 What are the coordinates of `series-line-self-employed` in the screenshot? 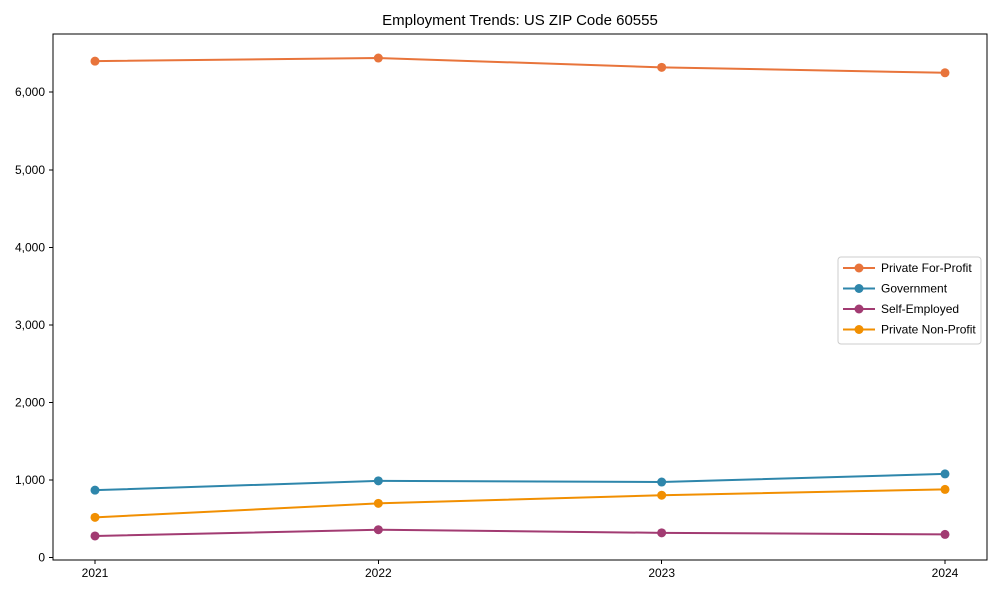 It's located at (520, 532).